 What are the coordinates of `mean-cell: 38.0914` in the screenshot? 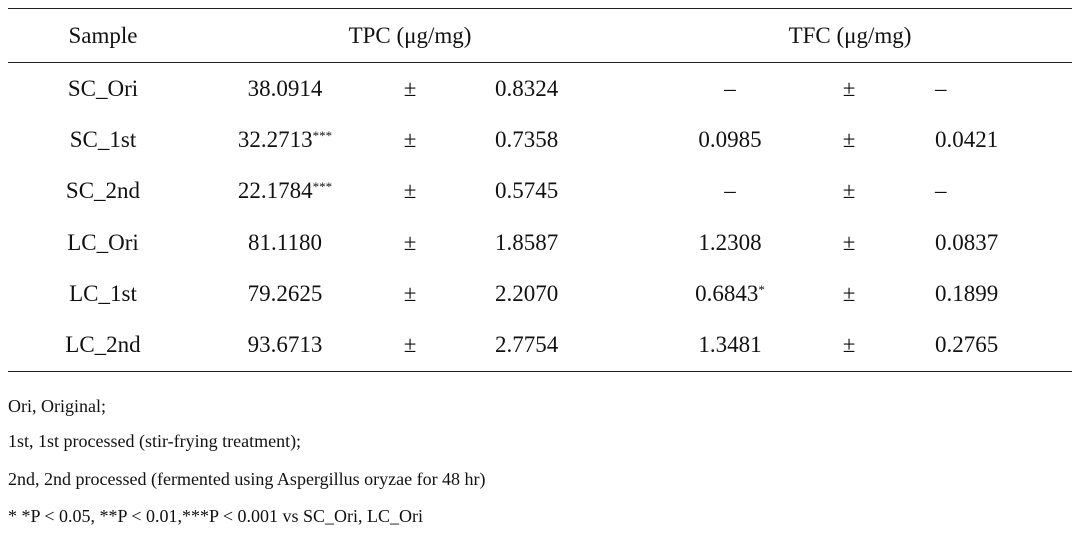 It's located at (285, 89).